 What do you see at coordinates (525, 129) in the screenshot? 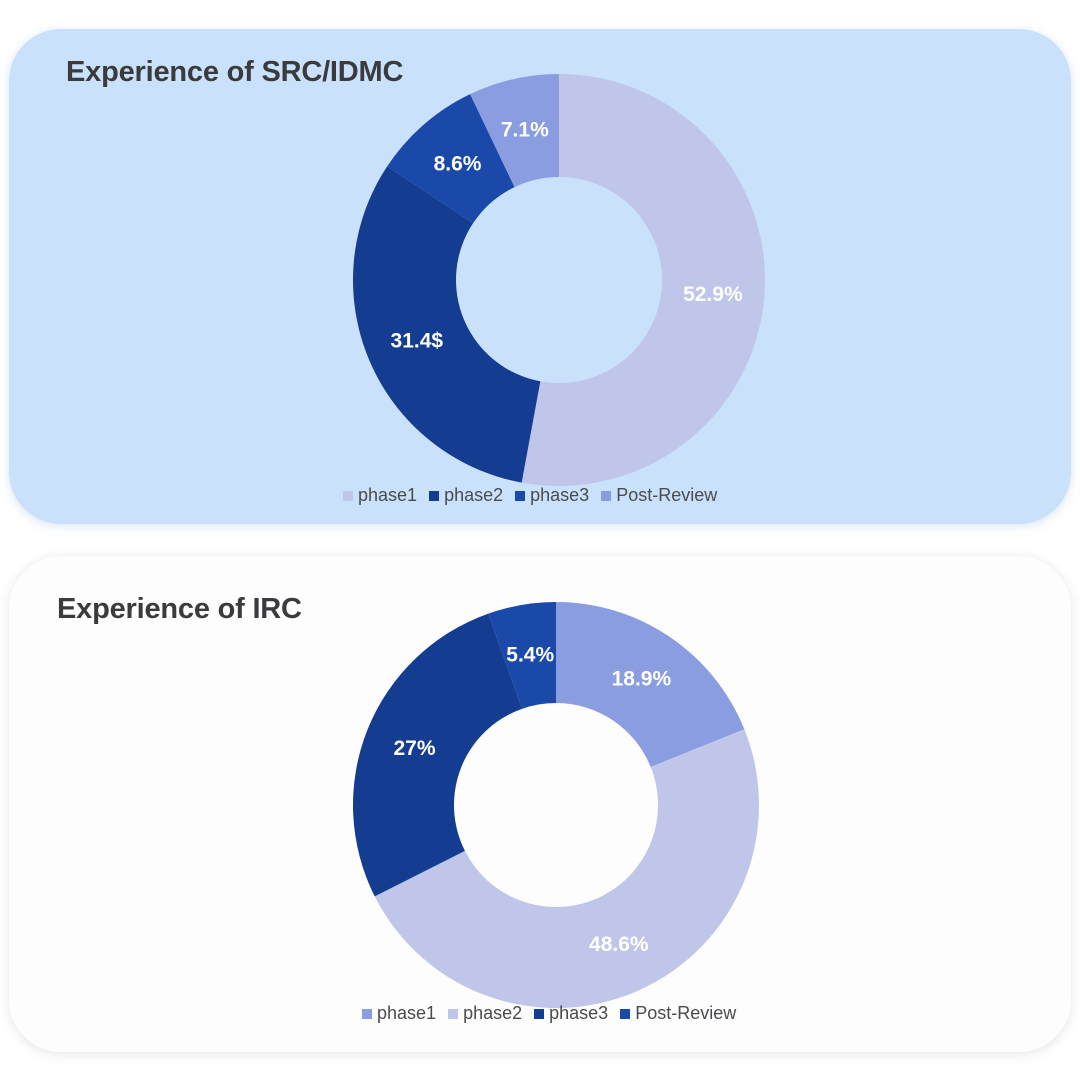
I see `slice-data-label: 7.1%` at bounding box center [525, 129].